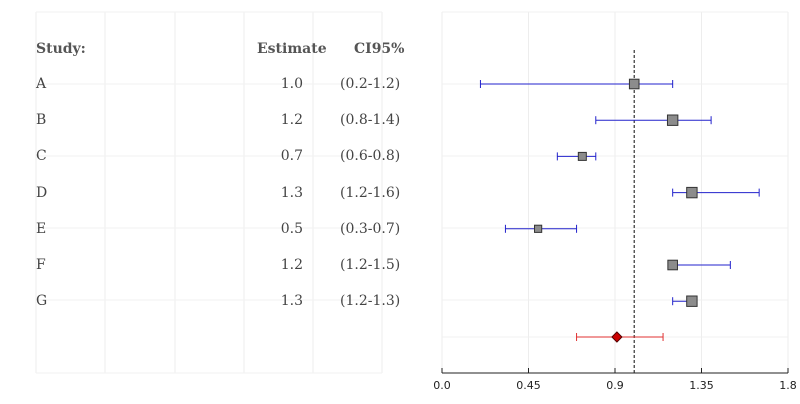 The height and width of the screenshot is (404, 800). What do you see at coordinates (370, 84) in the screenshot?
I see `row-ci: (0.2-1.2)` at bounding box center [370, 84].